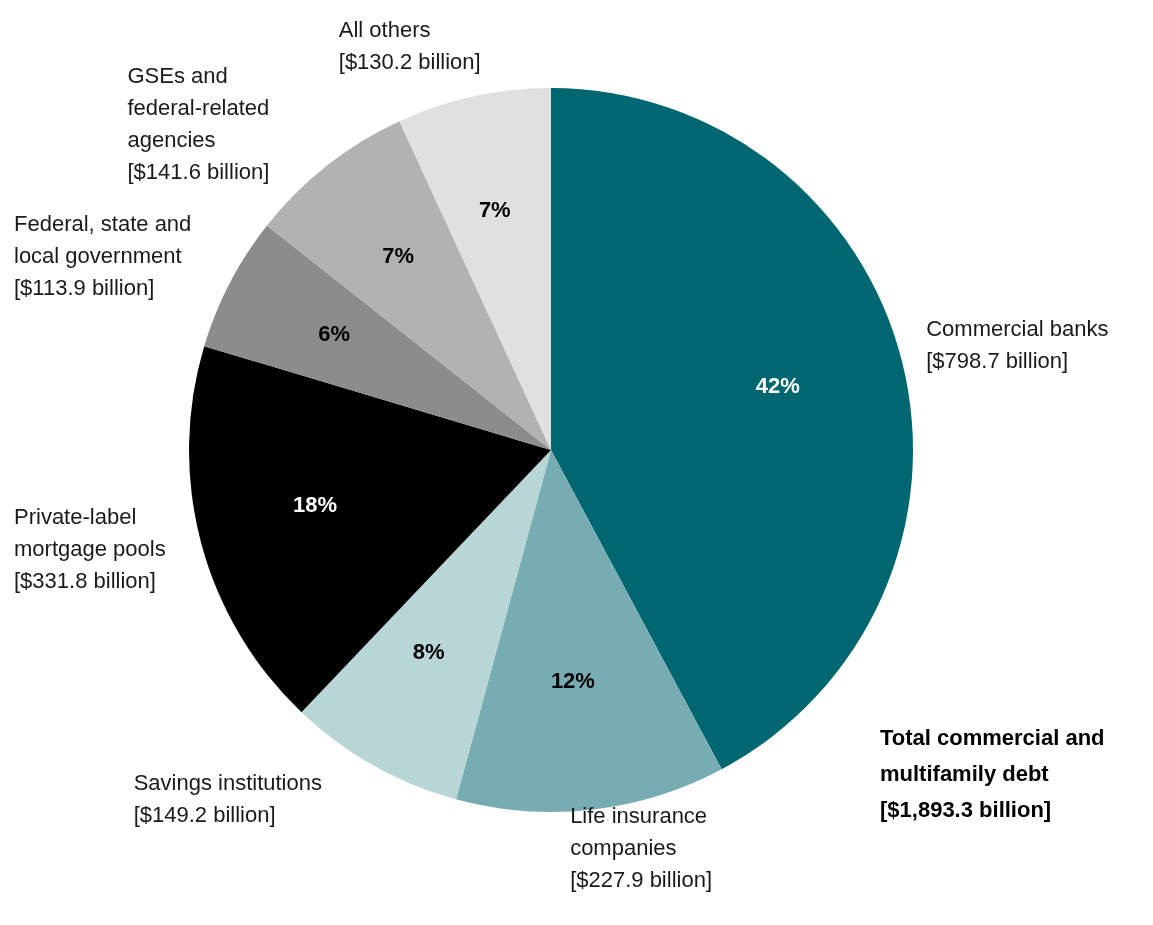  What do you see at coordinates (90, 532) in the screenshot?
I see `slice-label: Private-label mortgage pools` at bounding box center [90, 532].